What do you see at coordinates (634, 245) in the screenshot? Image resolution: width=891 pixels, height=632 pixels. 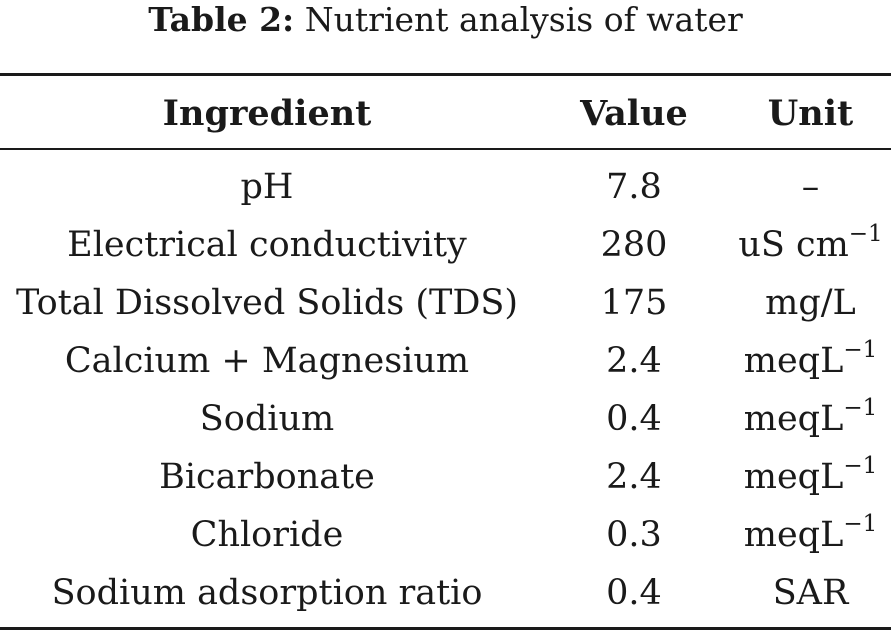 I see `cell-value: 280` at bounding box center [634, 245].